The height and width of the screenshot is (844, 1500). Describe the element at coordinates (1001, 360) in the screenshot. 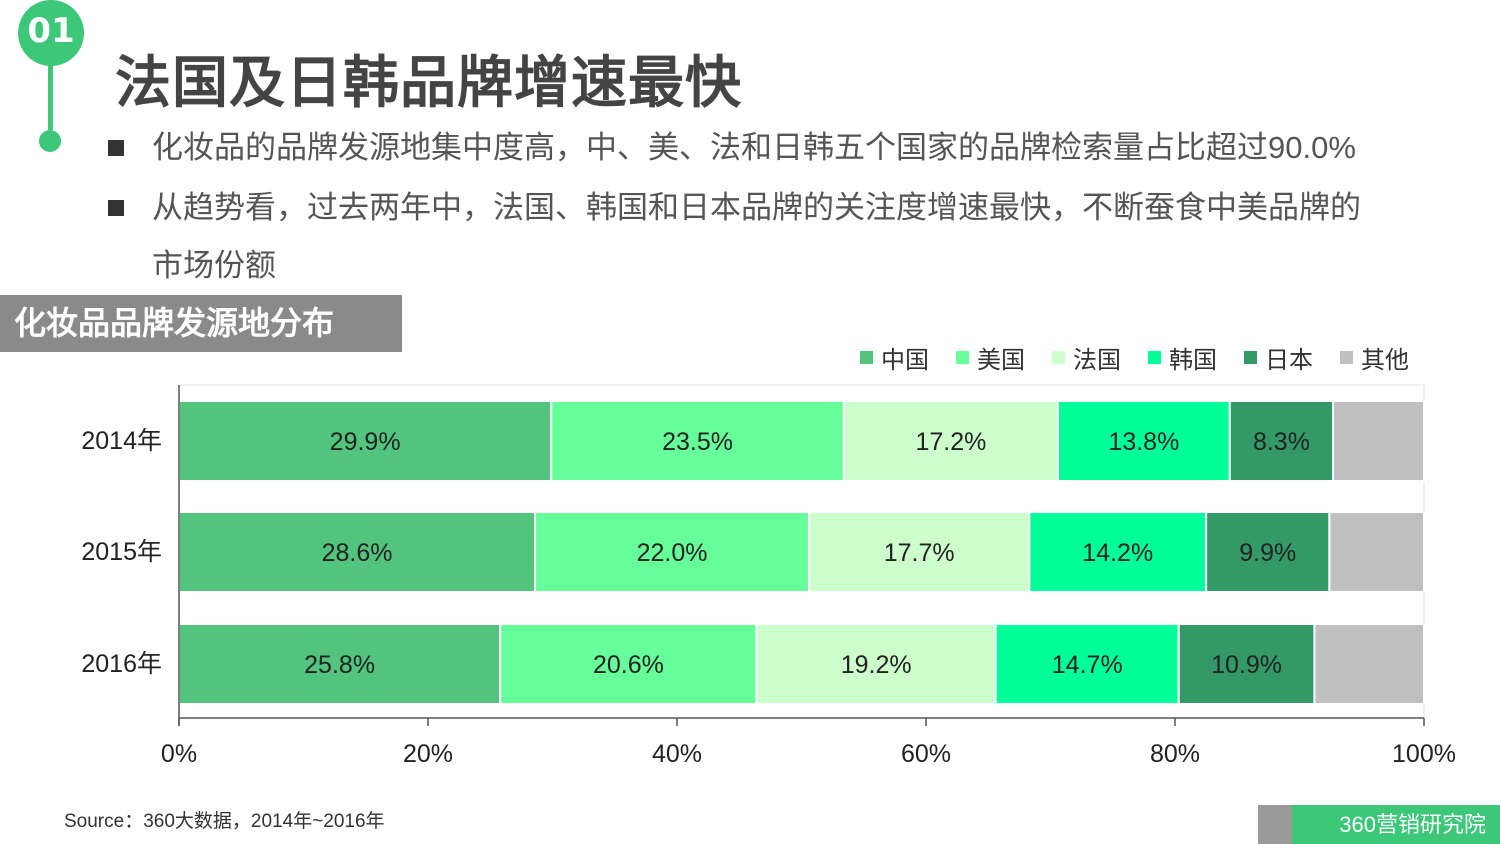

I see `legend-label: 美国` at that location.